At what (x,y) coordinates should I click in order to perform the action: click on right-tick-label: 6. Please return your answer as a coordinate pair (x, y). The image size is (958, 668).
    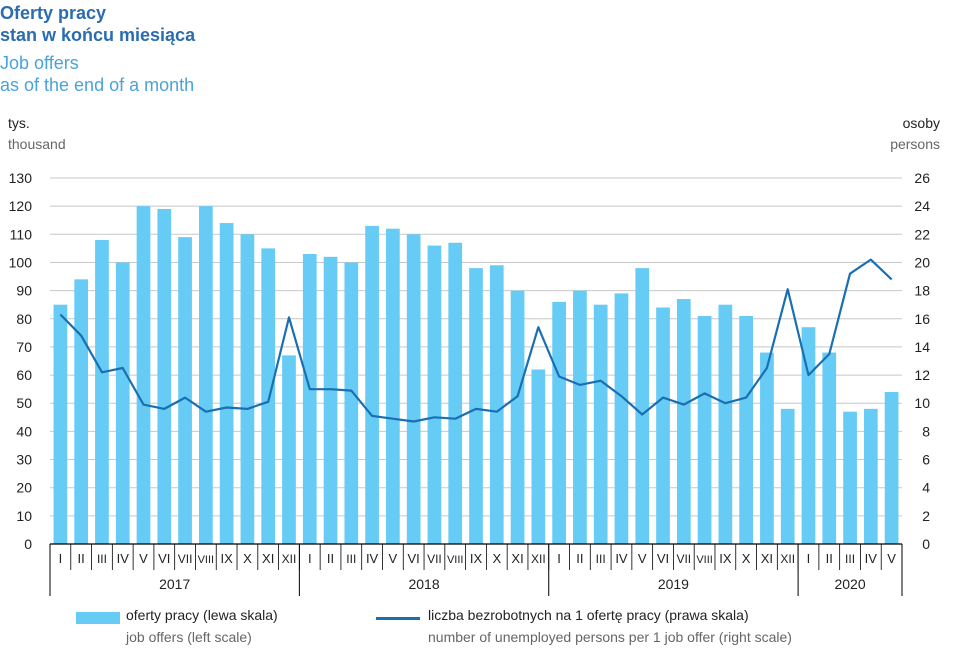
    Looking at the image, I should click on (926, 460).